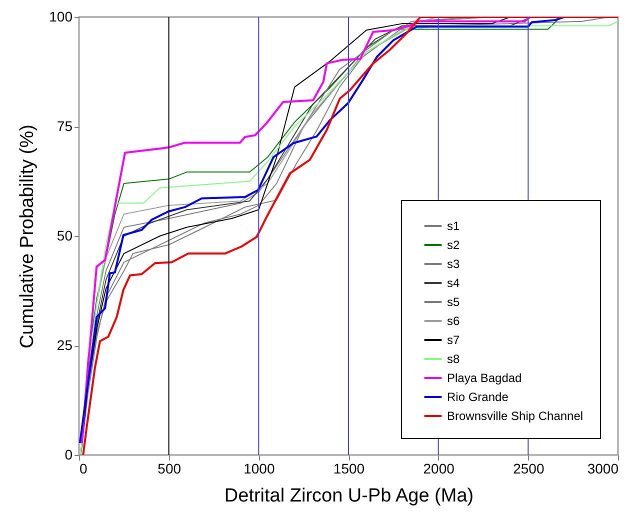 The height and width of the screenshot is (517, 637). I want to click on legend-label: s4, so click(453, 283).